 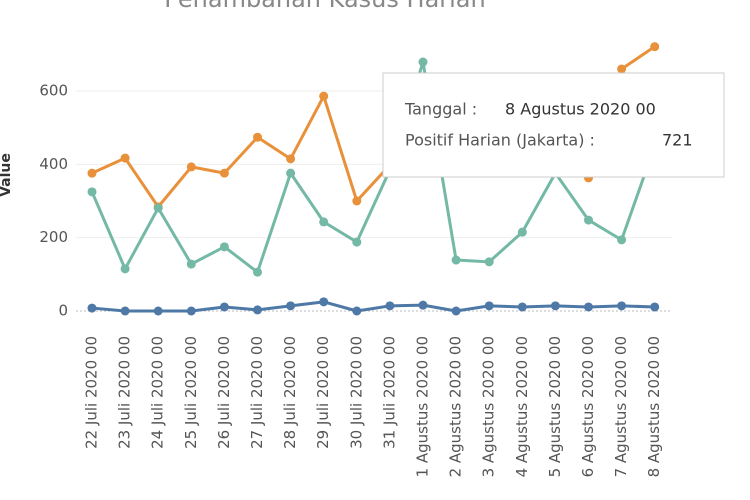 I want to click on x-tick-label: 8 Agustus 2020 00, so click(x=654, y=406).